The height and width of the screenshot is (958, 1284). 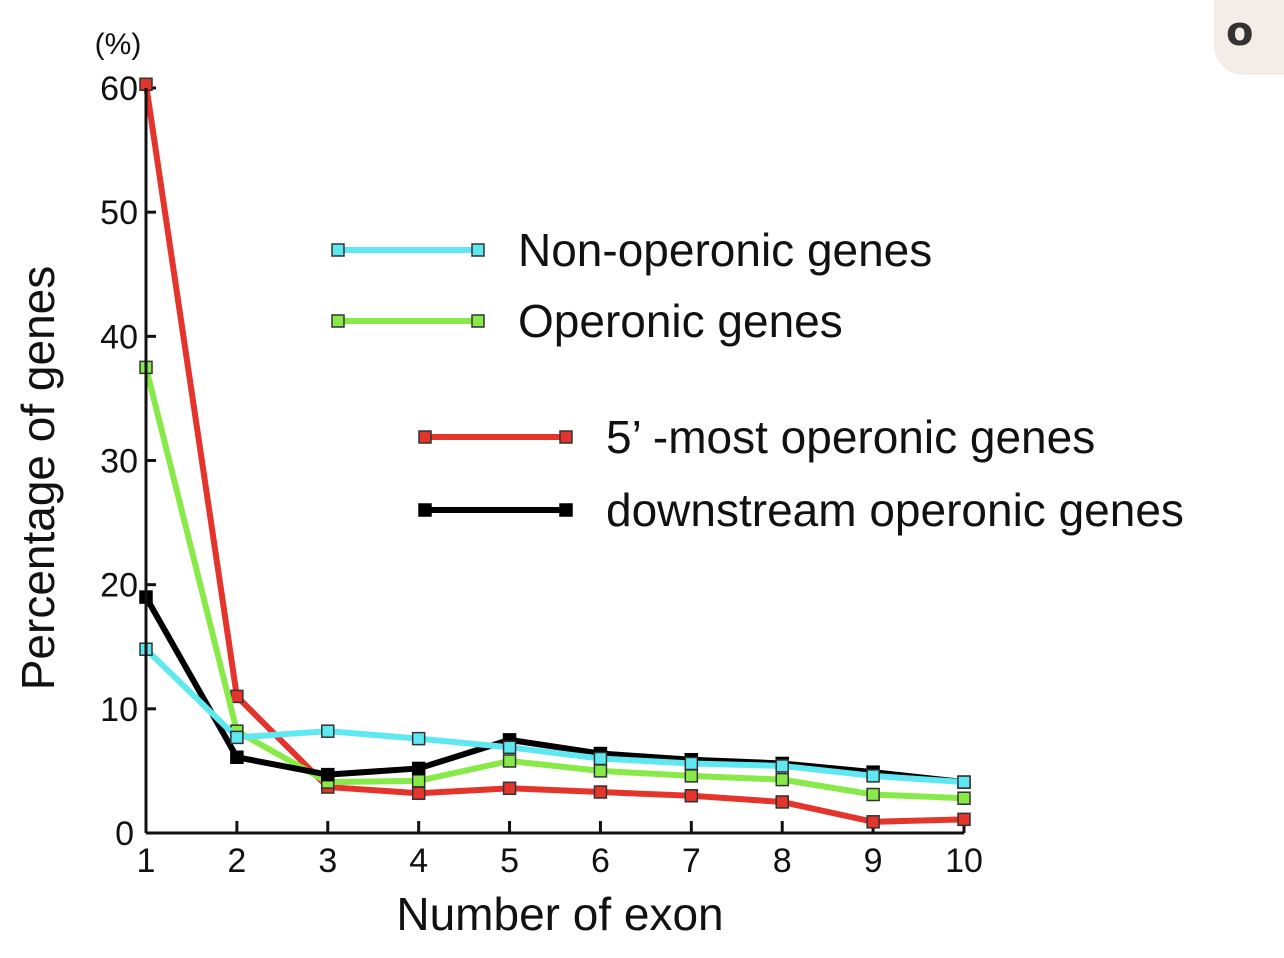 What do you see at coordinates (119, 710) in the screenshot?
I see `y-tick-label: 10` at bounding box center [119, 710].